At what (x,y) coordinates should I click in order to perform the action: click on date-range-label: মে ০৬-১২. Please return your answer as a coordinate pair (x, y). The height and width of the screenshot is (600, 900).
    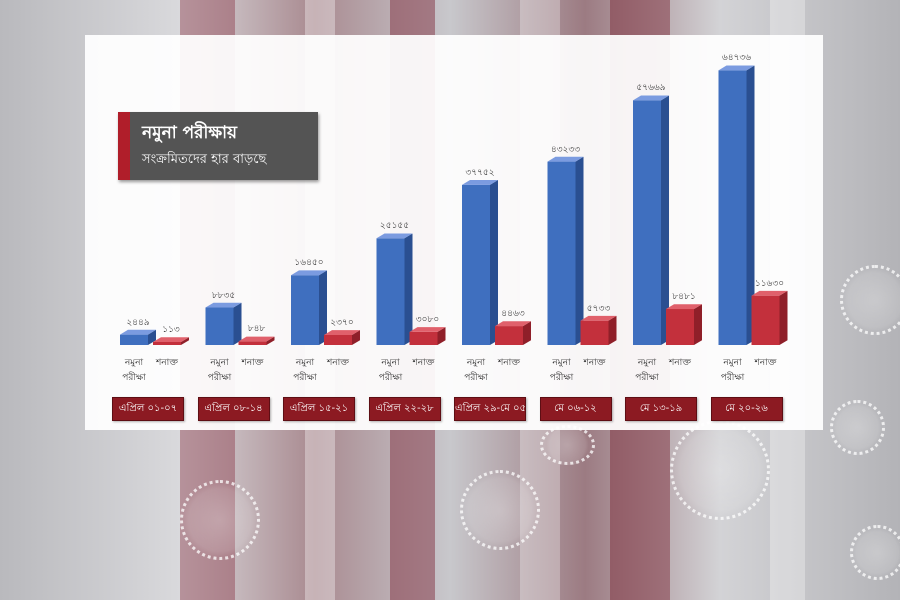
    Looking at the image, I should click on (575, 409).